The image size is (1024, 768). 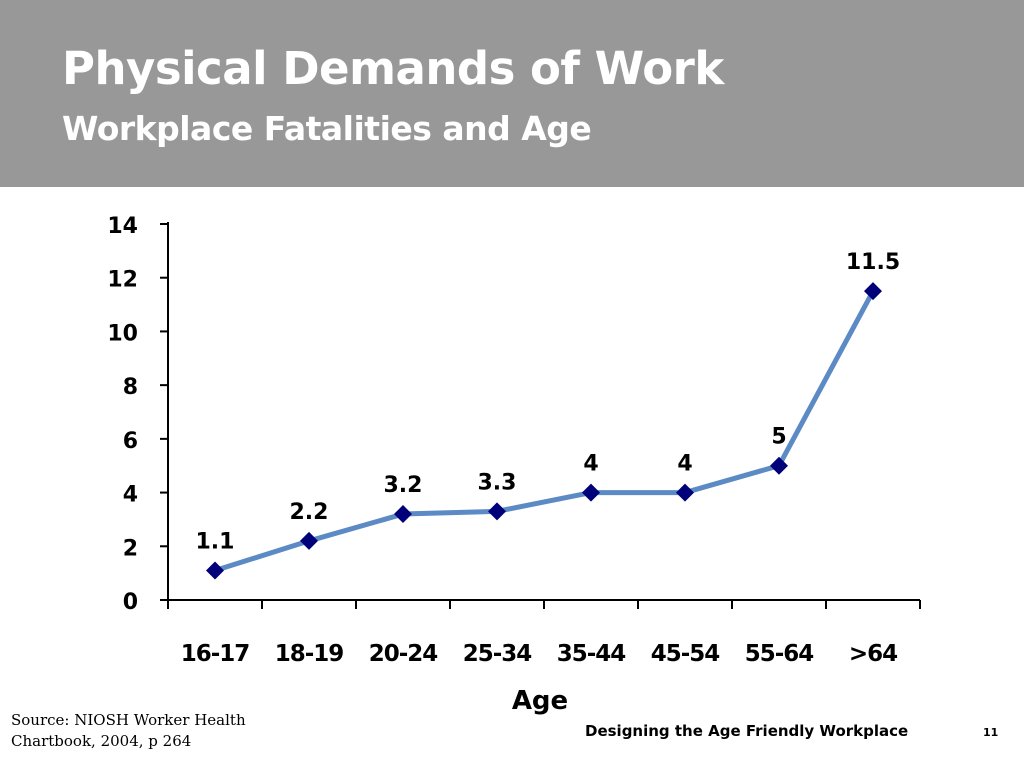 What do you see at coordinates (327, 128) in the screenshot?
I see `slide-subtitle: Workplace Fatalities and Age` at bounding box center [327, 128].